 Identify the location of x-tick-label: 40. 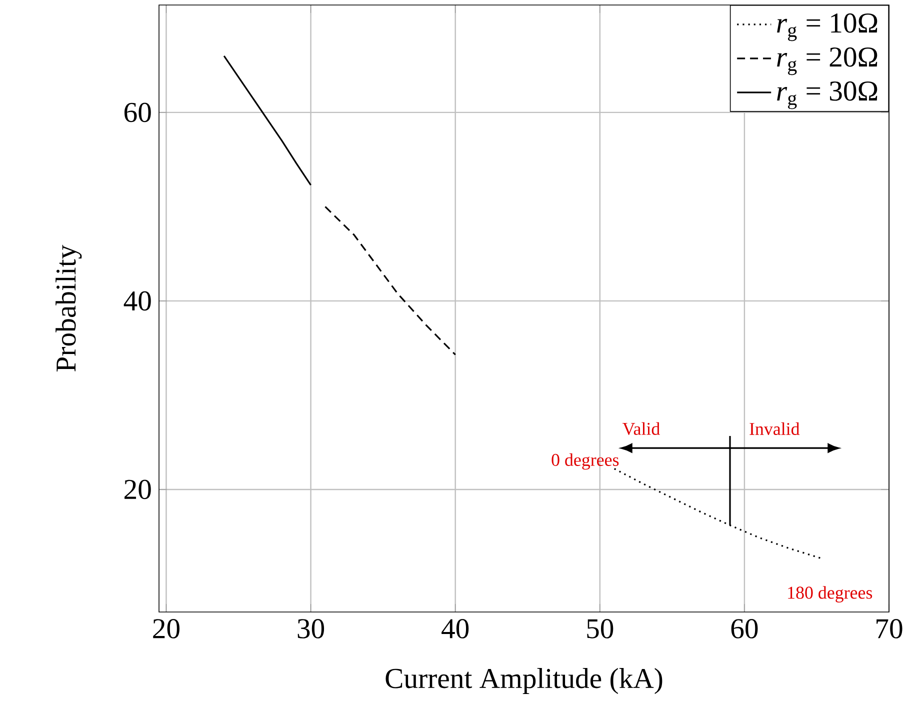
(455, 628).